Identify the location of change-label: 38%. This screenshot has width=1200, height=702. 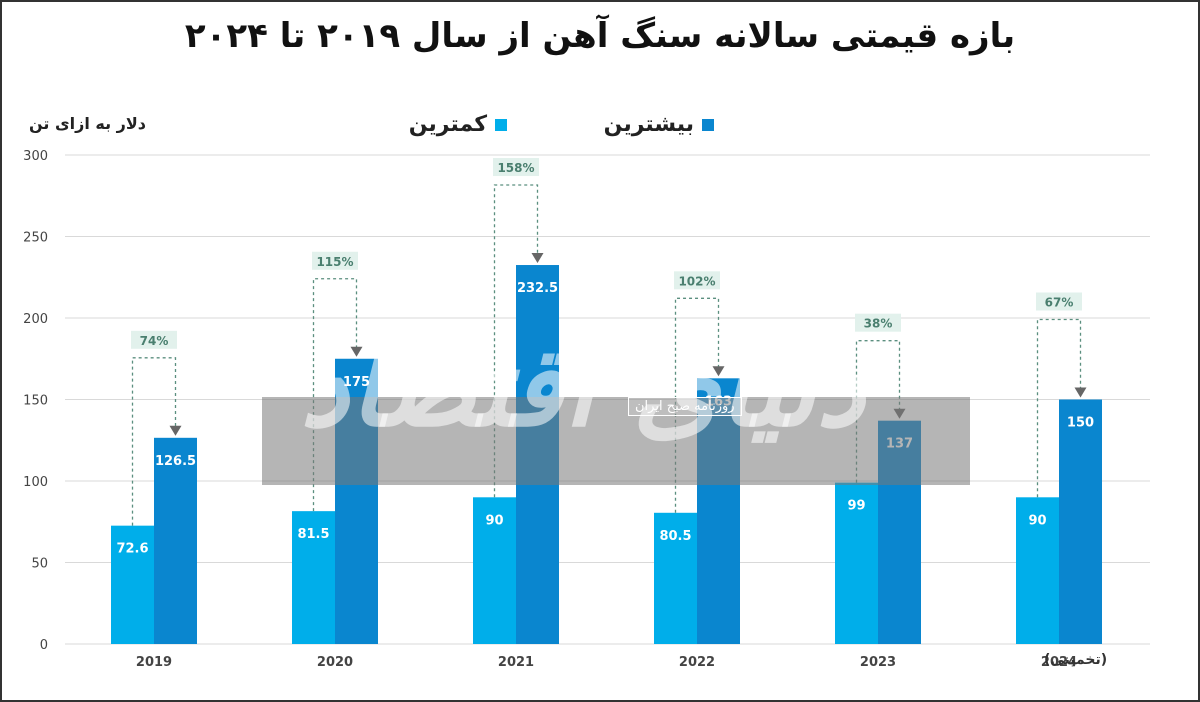
(878, 324).